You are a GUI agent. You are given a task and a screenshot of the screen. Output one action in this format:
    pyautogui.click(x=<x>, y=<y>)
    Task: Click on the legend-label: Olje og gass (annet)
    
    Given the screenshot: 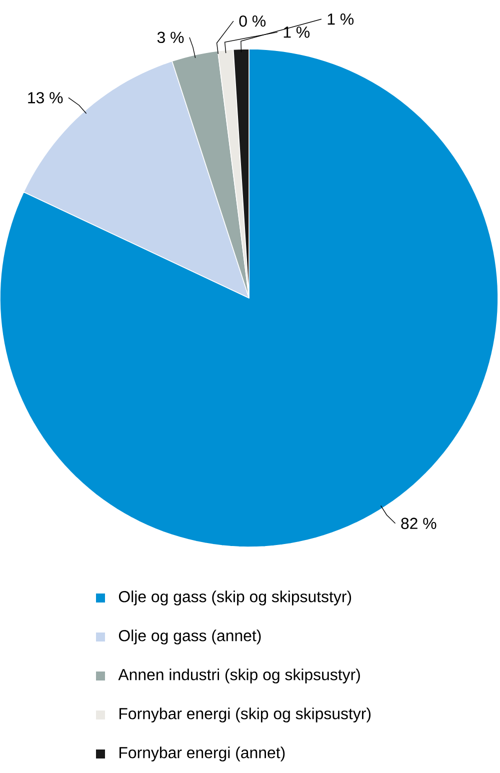 What is the action you would take?
    pyautogui.click(x=189, y=637)
    